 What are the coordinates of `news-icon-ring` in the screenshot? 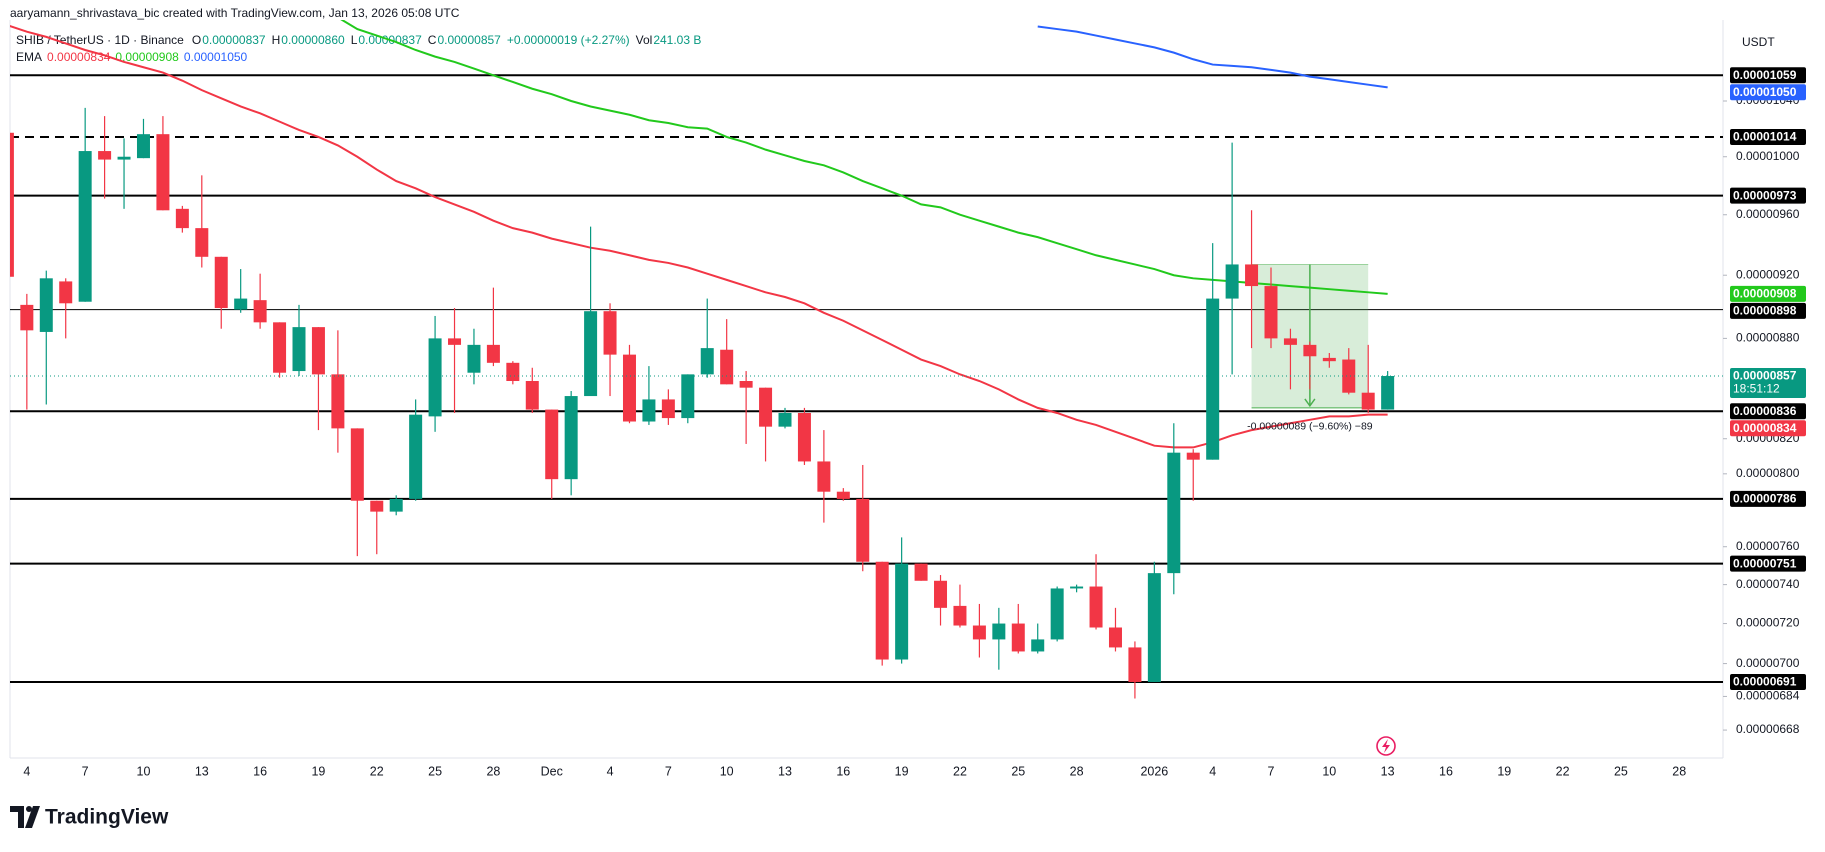 It's located at (1386, 746).